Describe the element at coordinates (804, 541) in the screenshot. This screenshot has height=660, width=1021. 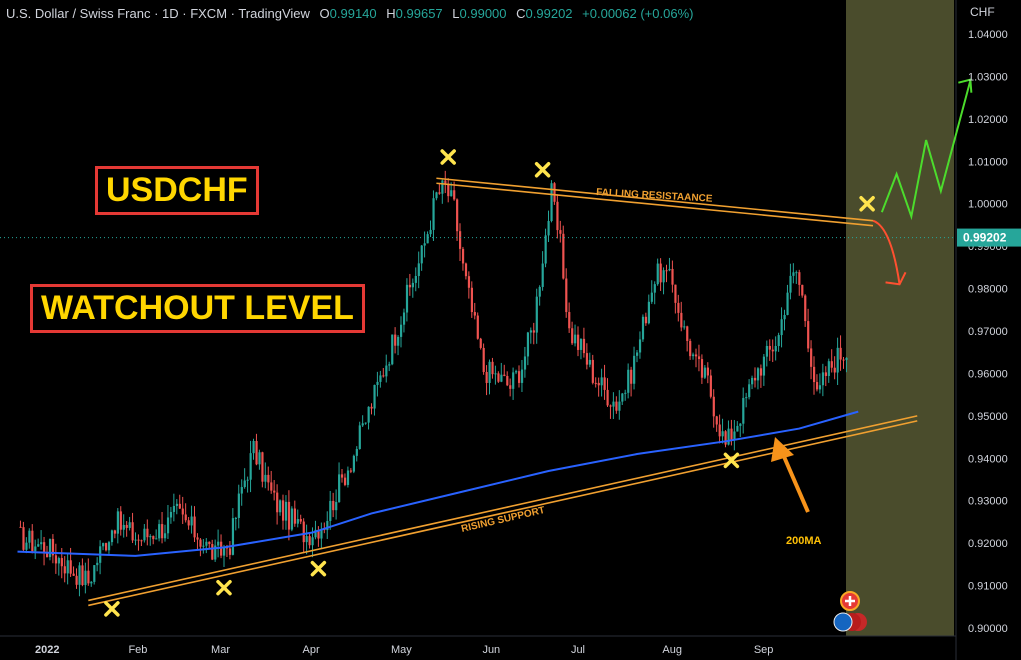
I see `ma-label: 200MA` at that location.